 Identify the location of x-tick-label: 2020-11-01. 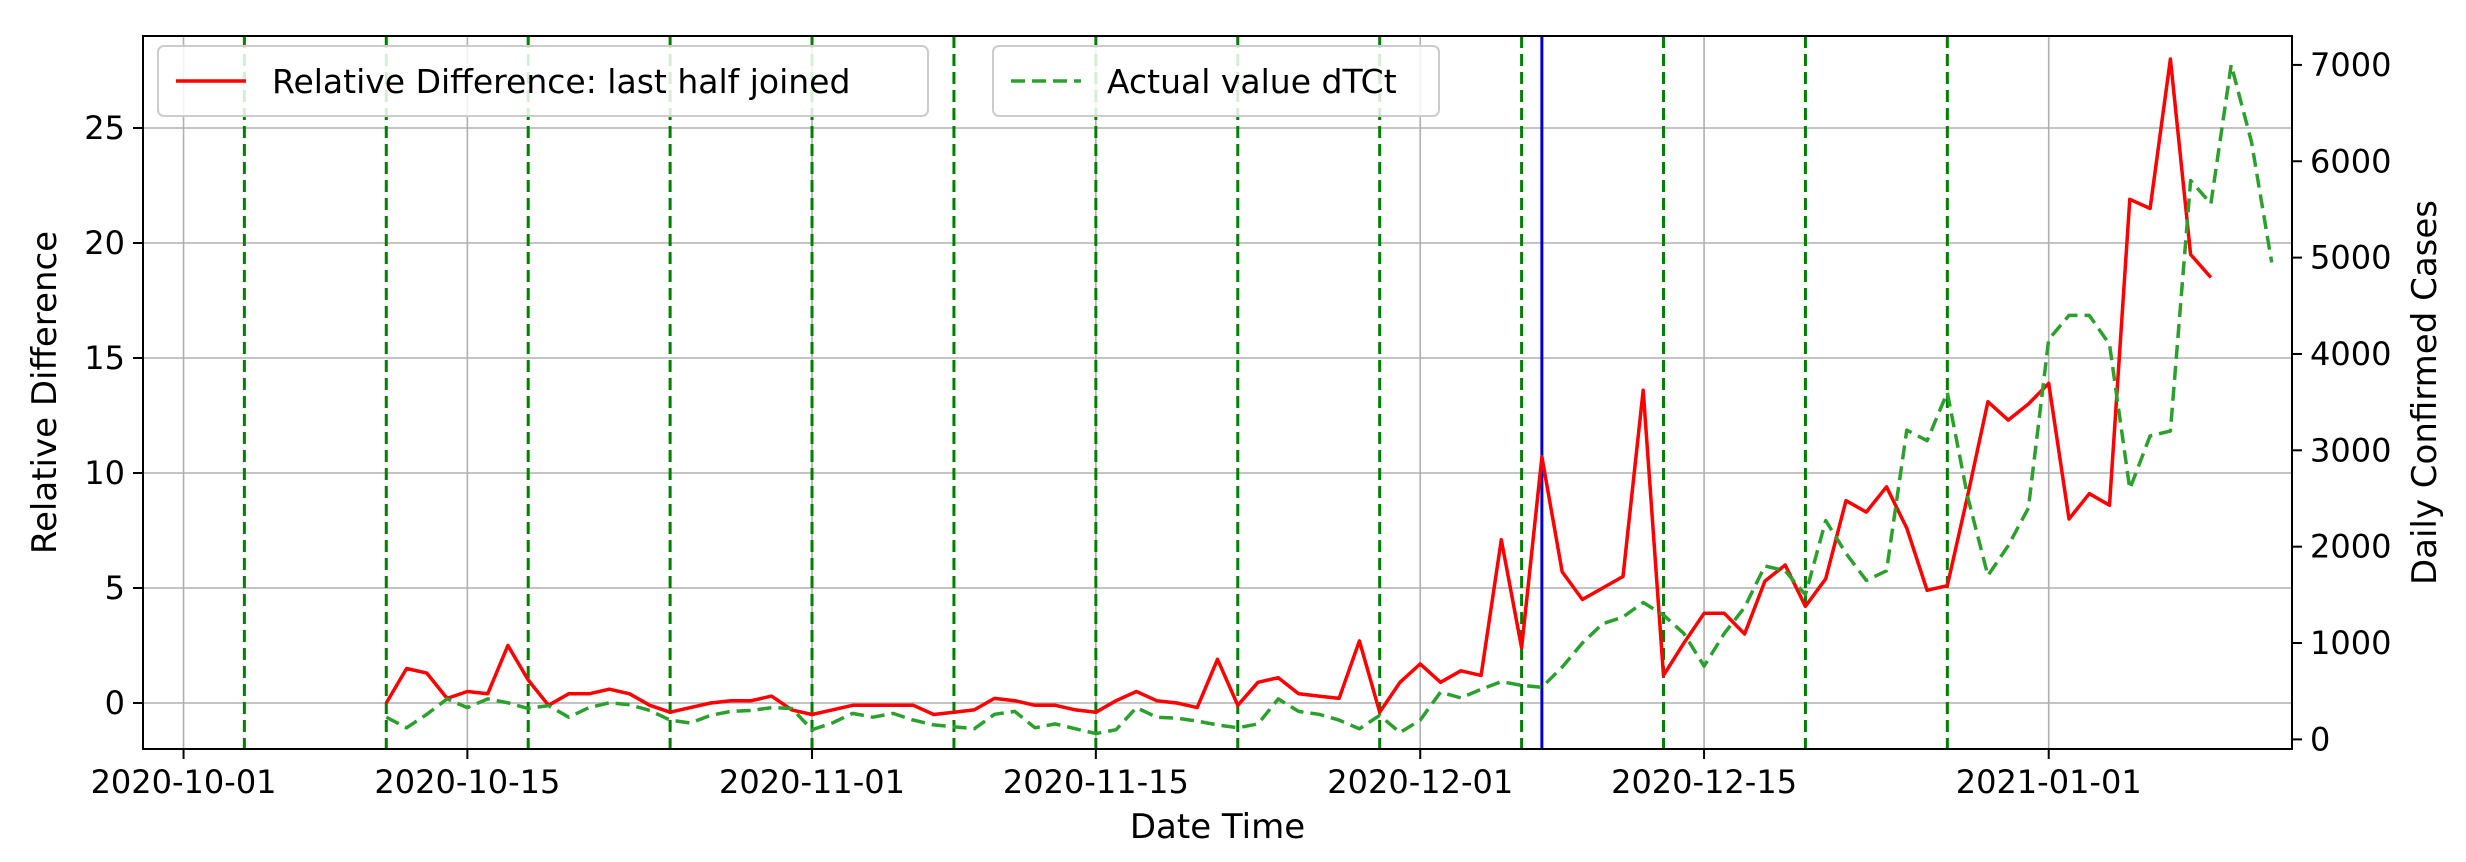
(812, 782).